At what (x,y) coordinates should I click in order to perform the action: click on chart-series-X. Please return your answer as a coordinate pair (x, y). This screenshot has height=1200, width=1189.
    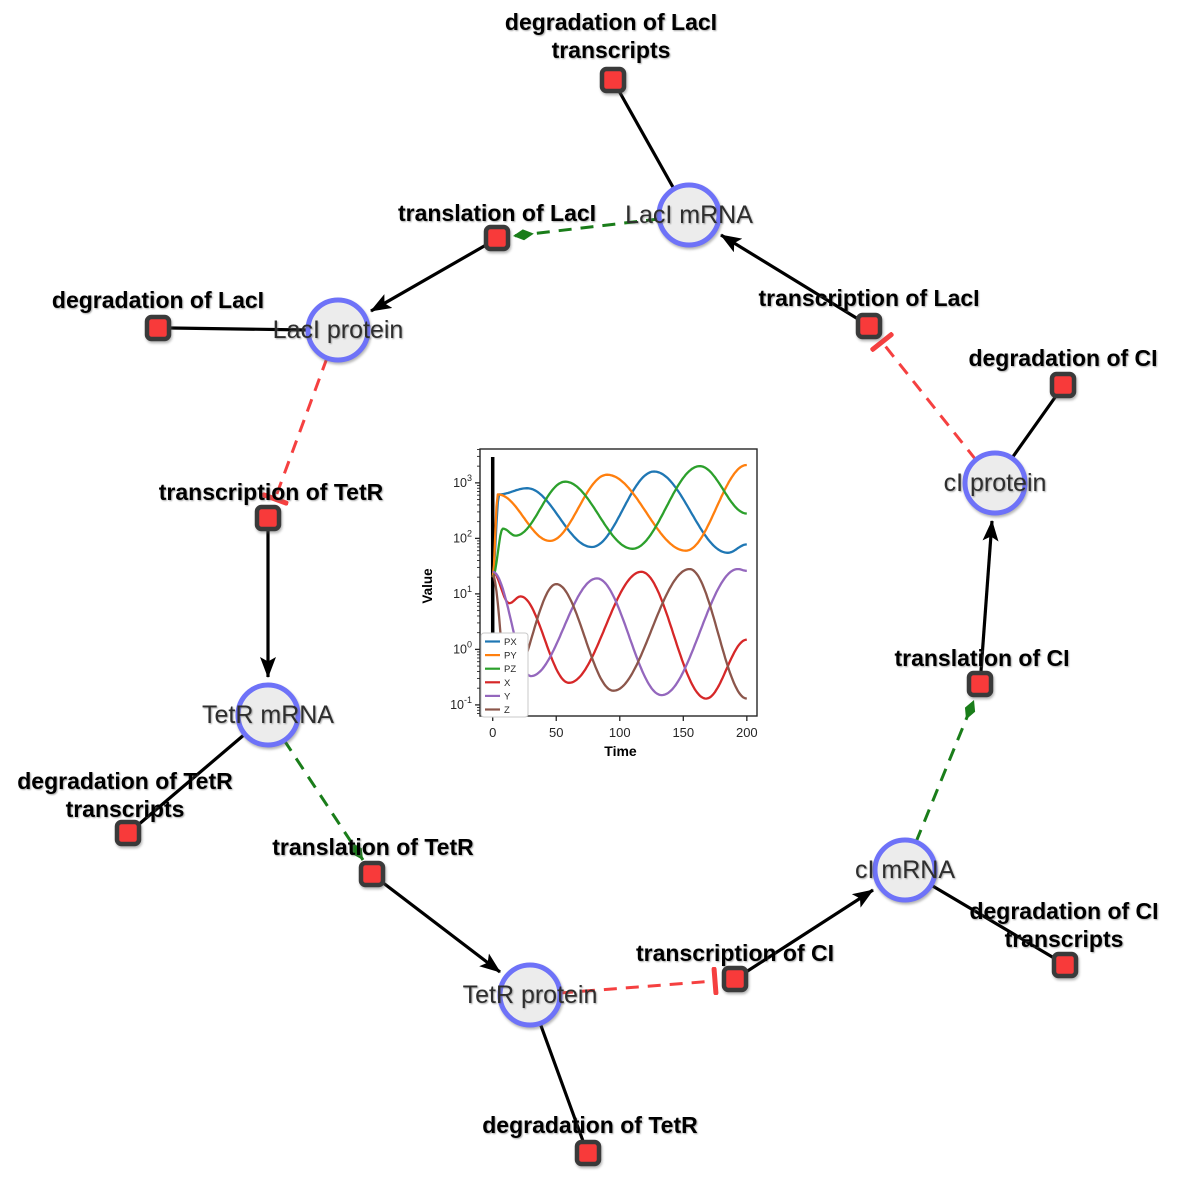
    Looking at the image, I should click on (619, 635).